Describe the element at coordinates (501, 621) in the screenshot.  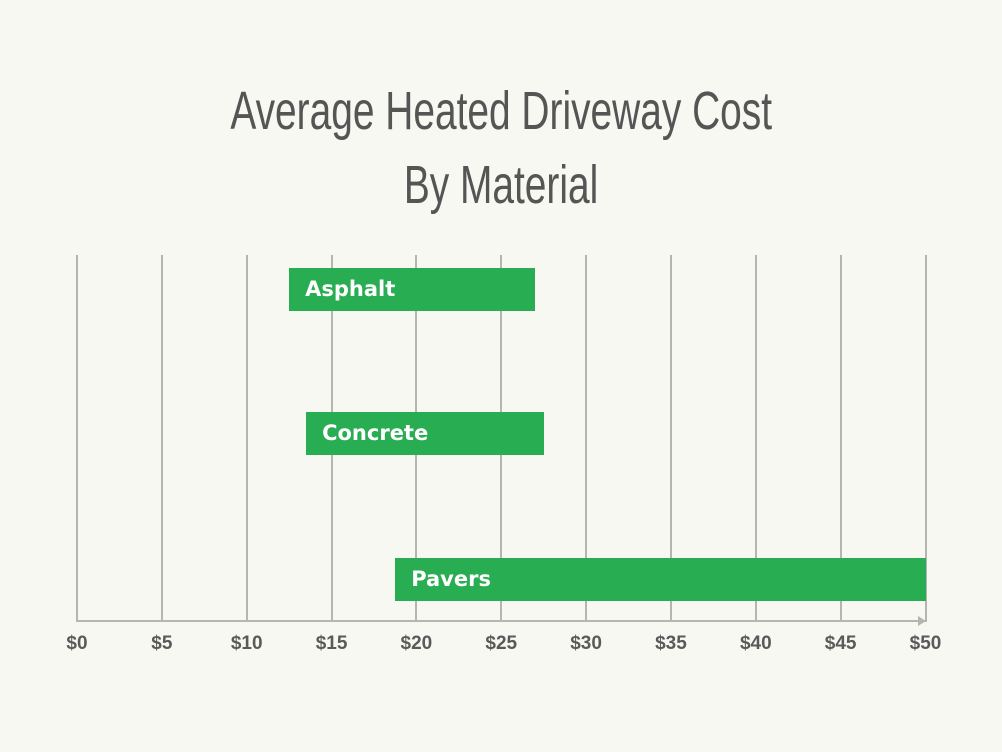
I see `x-axis-line` at that location.